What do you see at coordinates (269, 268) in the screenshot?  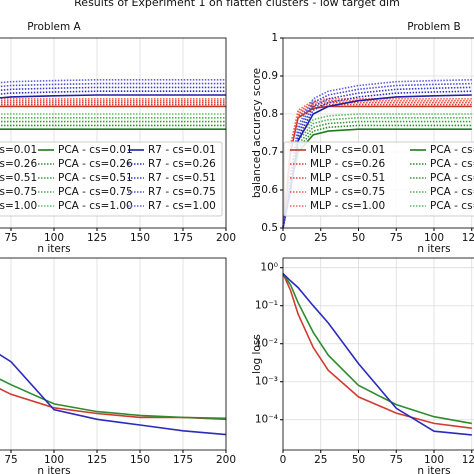 I see `y-tick-label: 10⁰` at bounding box center [269, 268].